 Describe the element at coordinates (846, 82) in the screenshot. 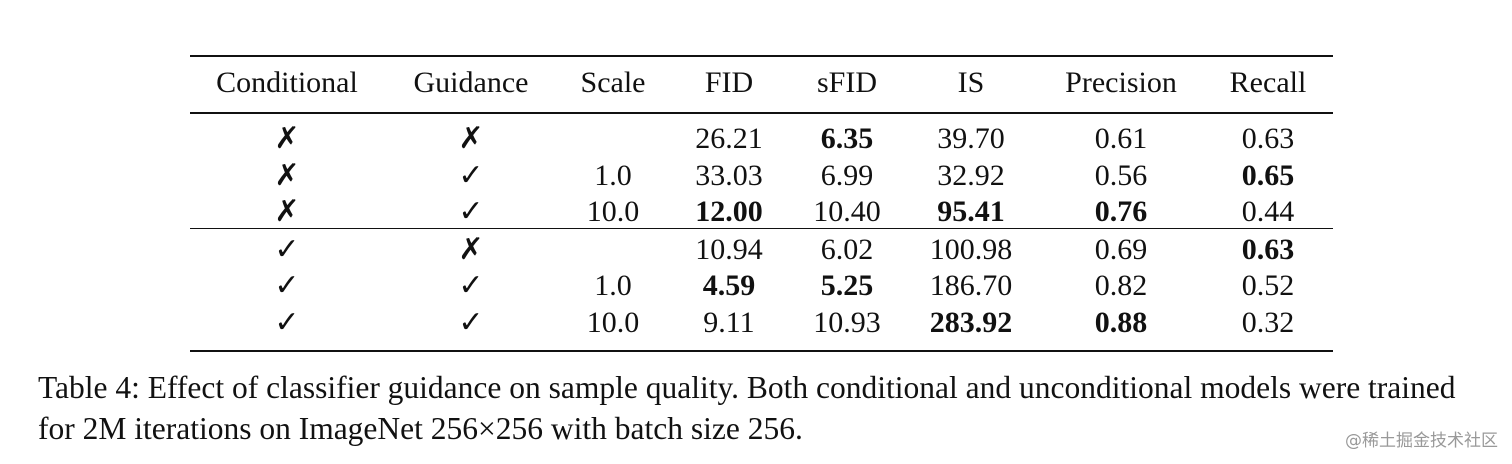

I see `header-cell: sFID` at that location.